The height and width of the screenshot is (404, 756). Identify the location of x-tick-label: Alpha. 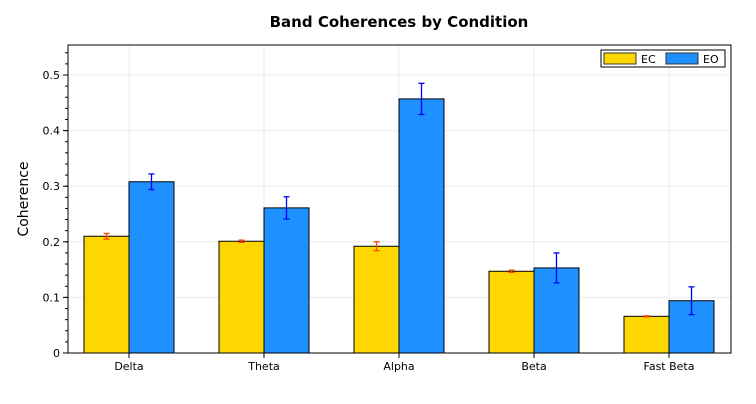
(398, 366).